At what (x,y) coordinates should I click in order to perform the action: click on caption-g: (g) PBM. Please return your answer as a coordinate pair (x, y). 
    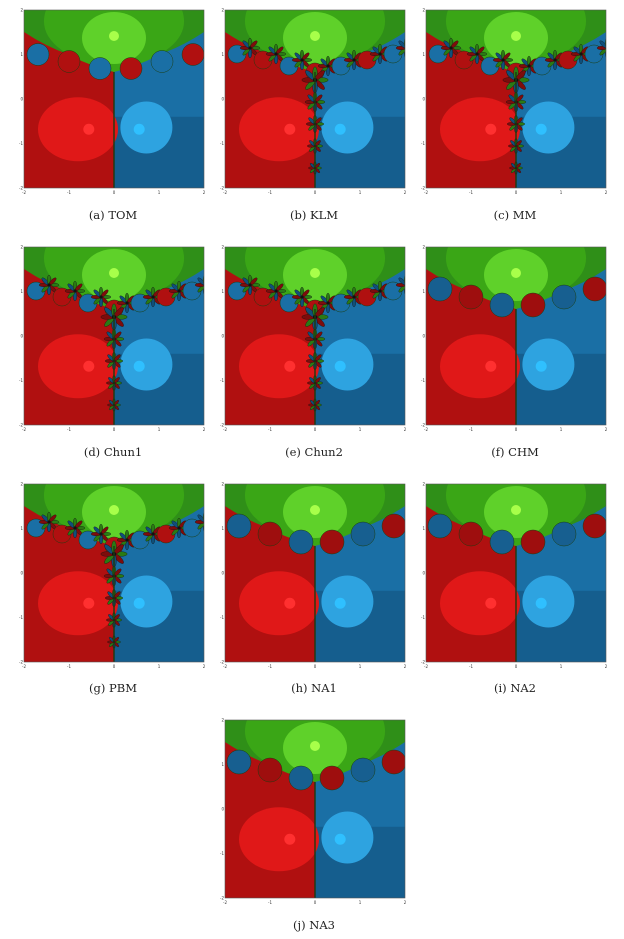
    Looking at the image, I should click on (113, 688).